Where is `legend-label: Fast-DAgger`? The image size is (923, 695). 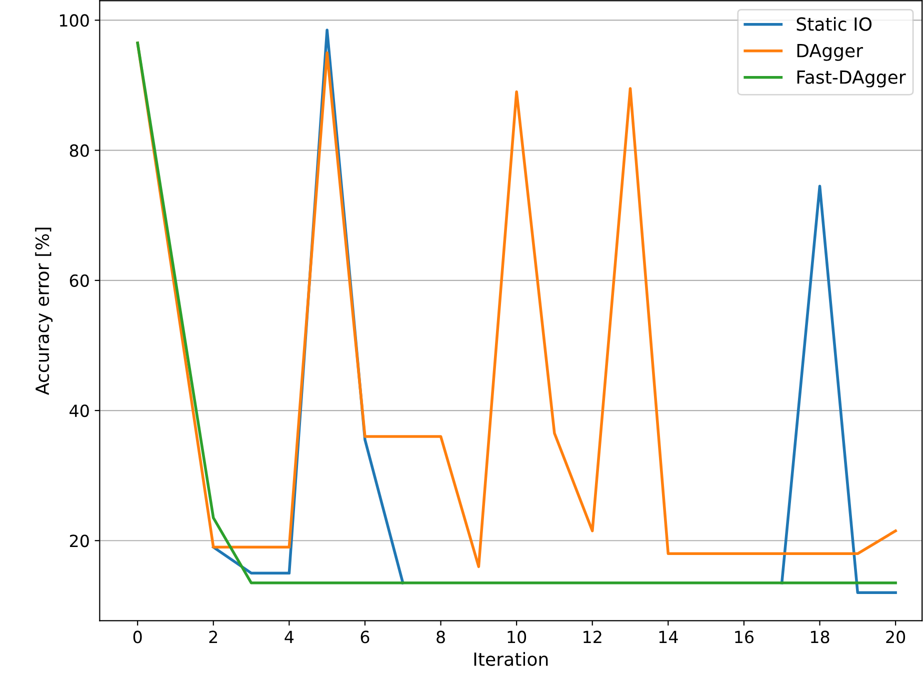 legend-label: Fast-DAgger is located at coordinates (851, 79).